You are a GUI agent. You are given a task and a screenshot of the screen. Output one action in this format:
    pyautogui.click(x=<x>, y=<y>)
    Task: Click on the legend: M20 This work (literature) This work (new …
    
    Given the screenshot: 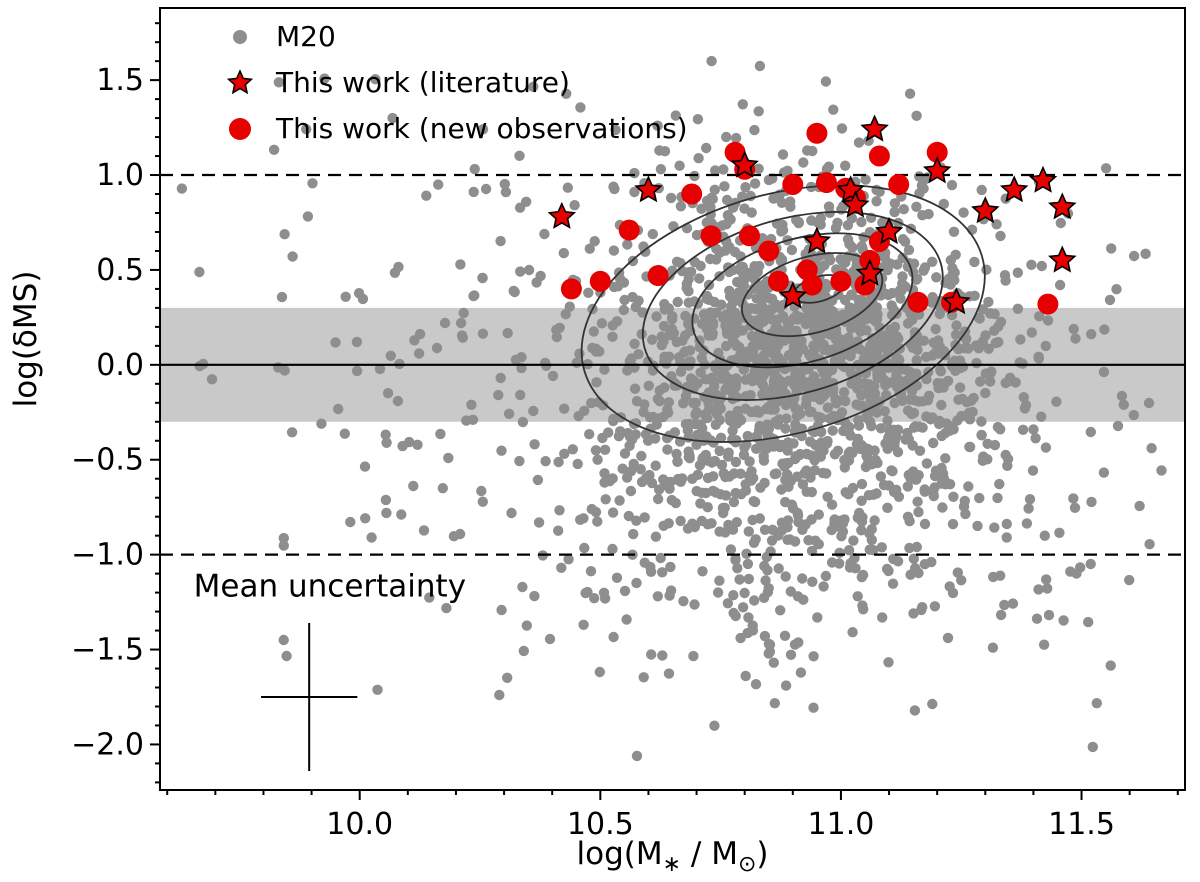 What is the action you would take?
    pyautogui.click(x=457, y=82)
    